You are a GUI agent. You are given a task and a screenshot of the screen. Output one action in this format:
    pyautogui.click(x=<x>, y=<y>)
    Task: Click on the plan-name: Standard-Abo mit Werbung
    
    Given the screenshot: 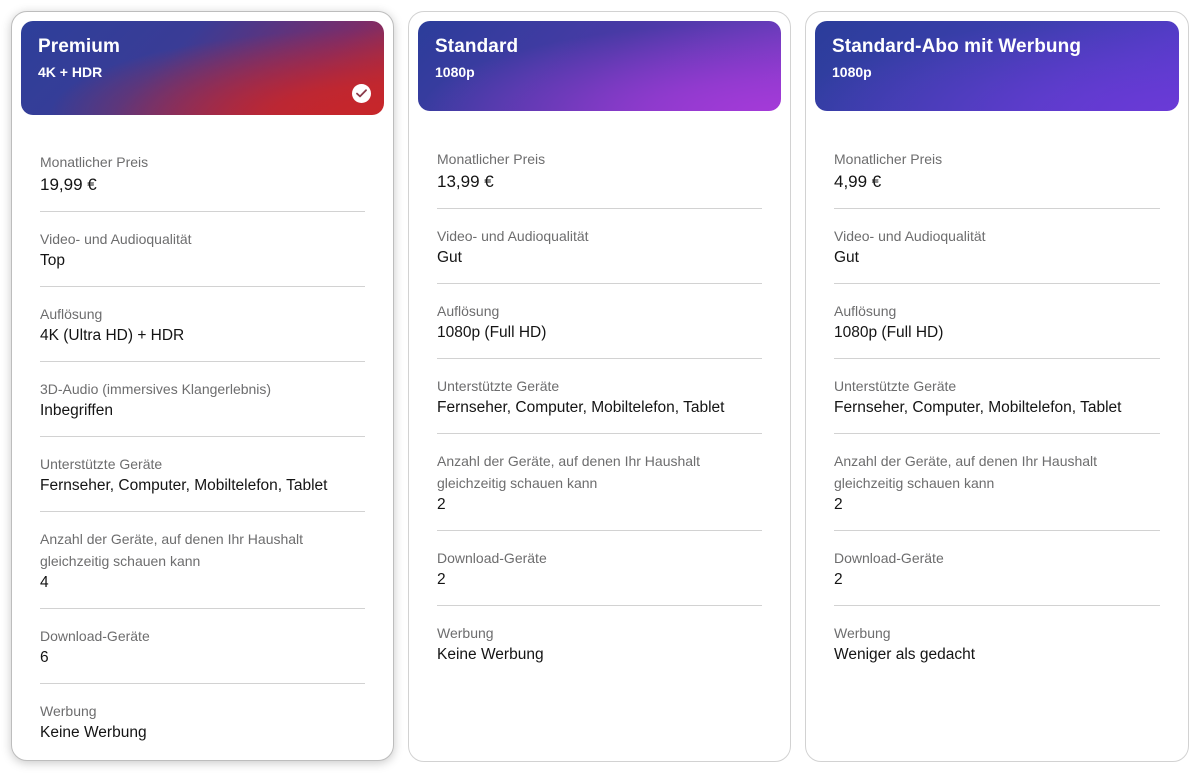 What is the action you would take?
    pyautogui.click(x=957, y=46)
    